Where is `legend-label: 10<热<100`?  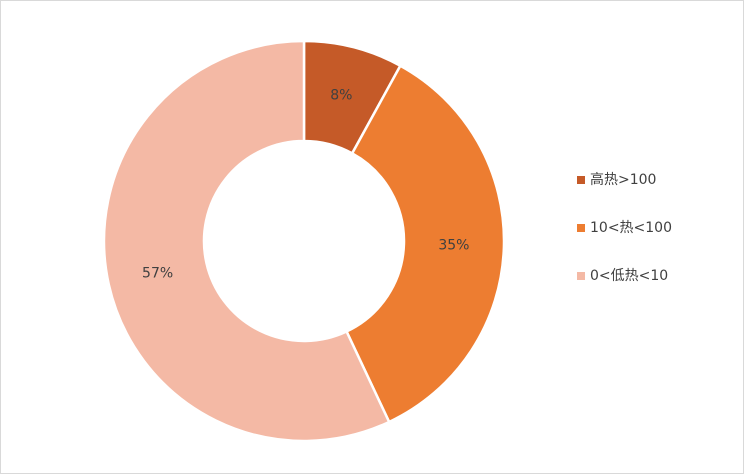
legend-label: 10<热<100 is located at coordinates (631, 228).